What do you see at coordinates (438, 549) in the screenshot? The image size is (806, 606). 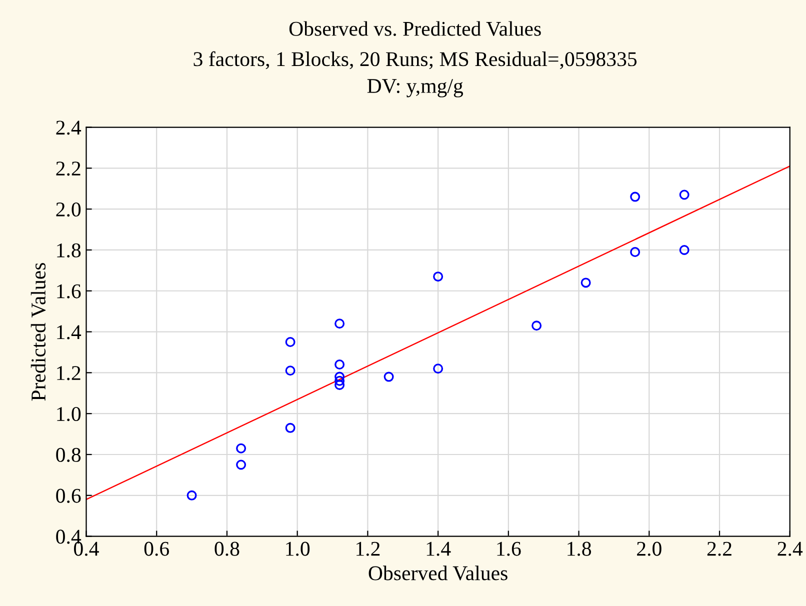 I see `x-tick-label: 1.4` at bounding box center [438, 549].